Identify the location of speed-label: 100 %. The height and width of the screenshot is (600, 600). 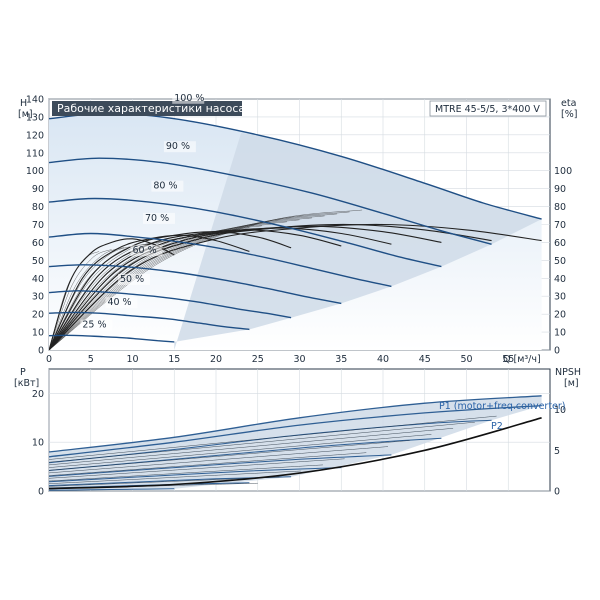
(189, 98).